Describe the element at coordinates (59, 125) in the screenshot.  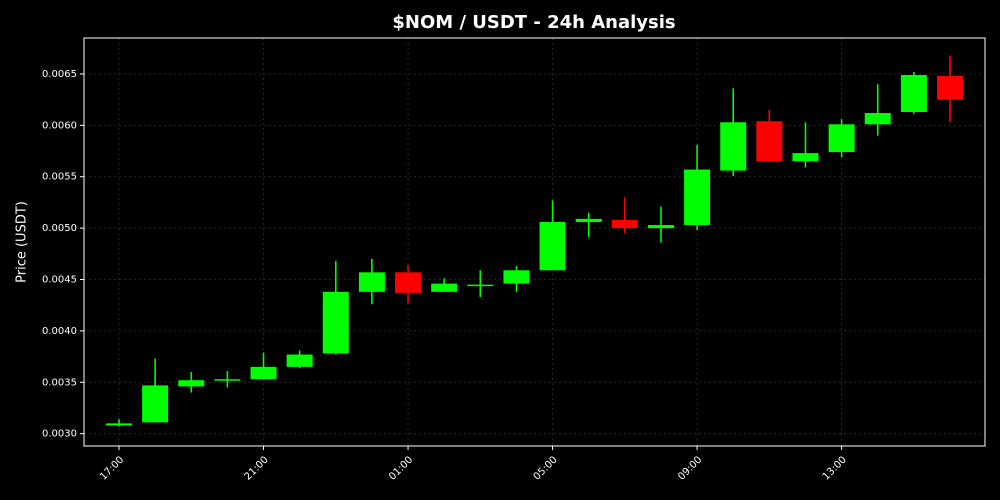
I see `y-tick-label: 0.0060` at that location.